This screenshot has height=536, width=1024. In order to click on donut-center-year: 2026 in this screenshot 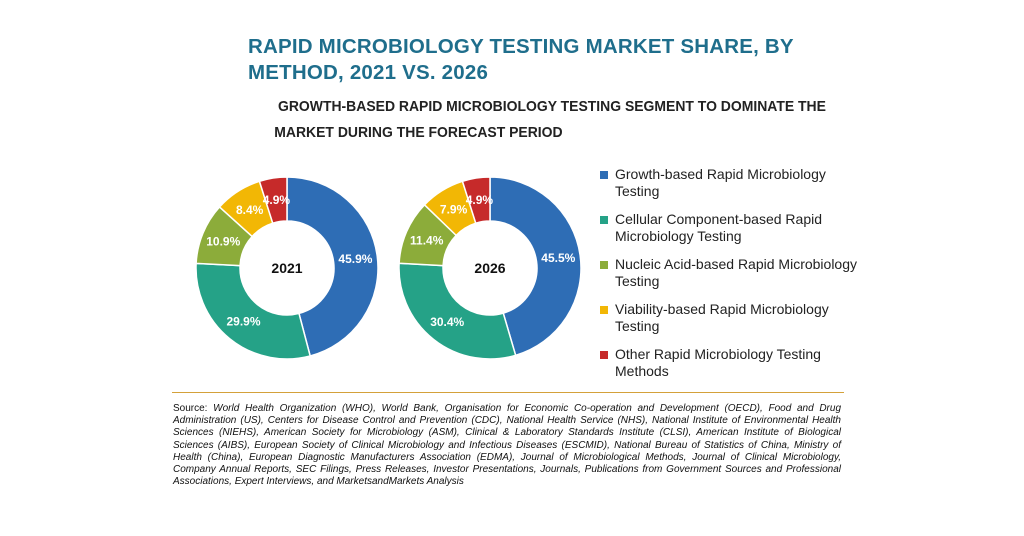, I will do `click(489, 268)`.